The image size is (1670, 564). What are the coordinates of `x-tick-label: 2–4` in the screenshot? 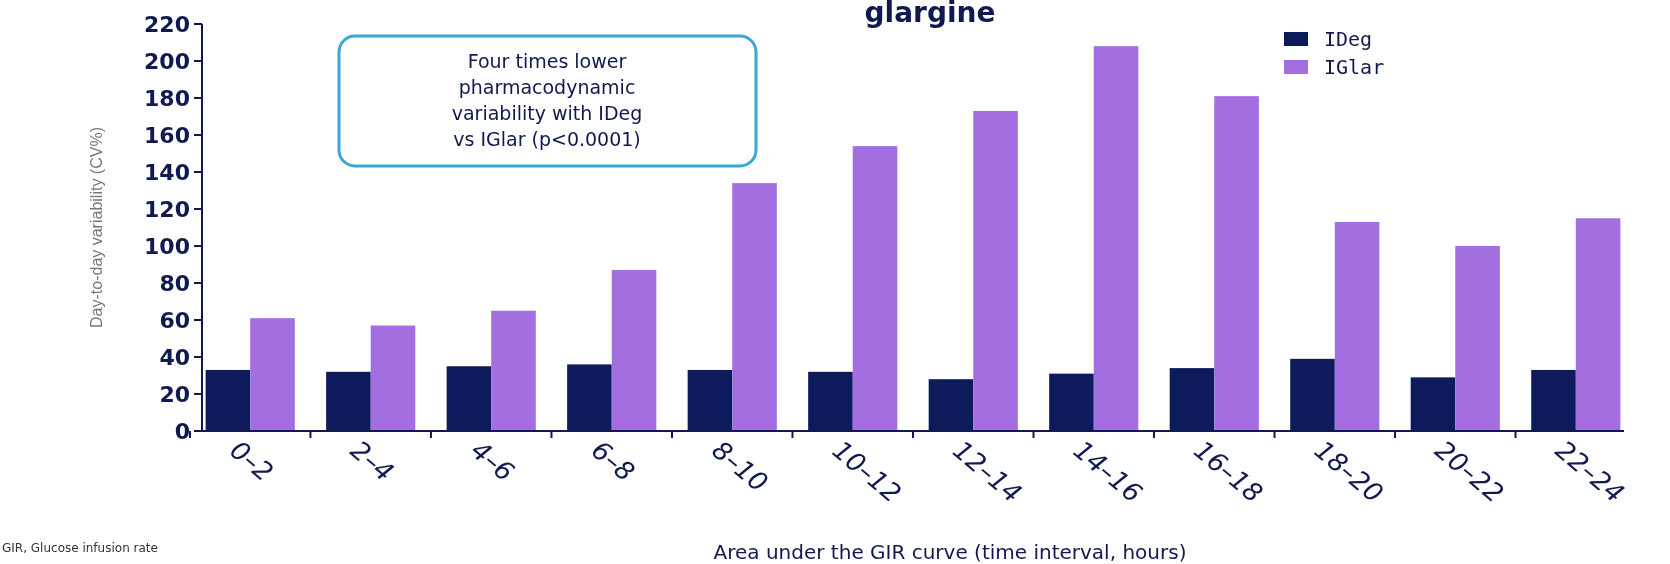 It's located at (372, 461).